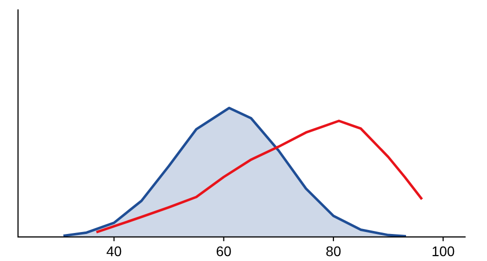 The image size is (487, 261). Describe the element at coordinates (223, 251) in the screenshot. I see `x-tick-label: 60` at that location.